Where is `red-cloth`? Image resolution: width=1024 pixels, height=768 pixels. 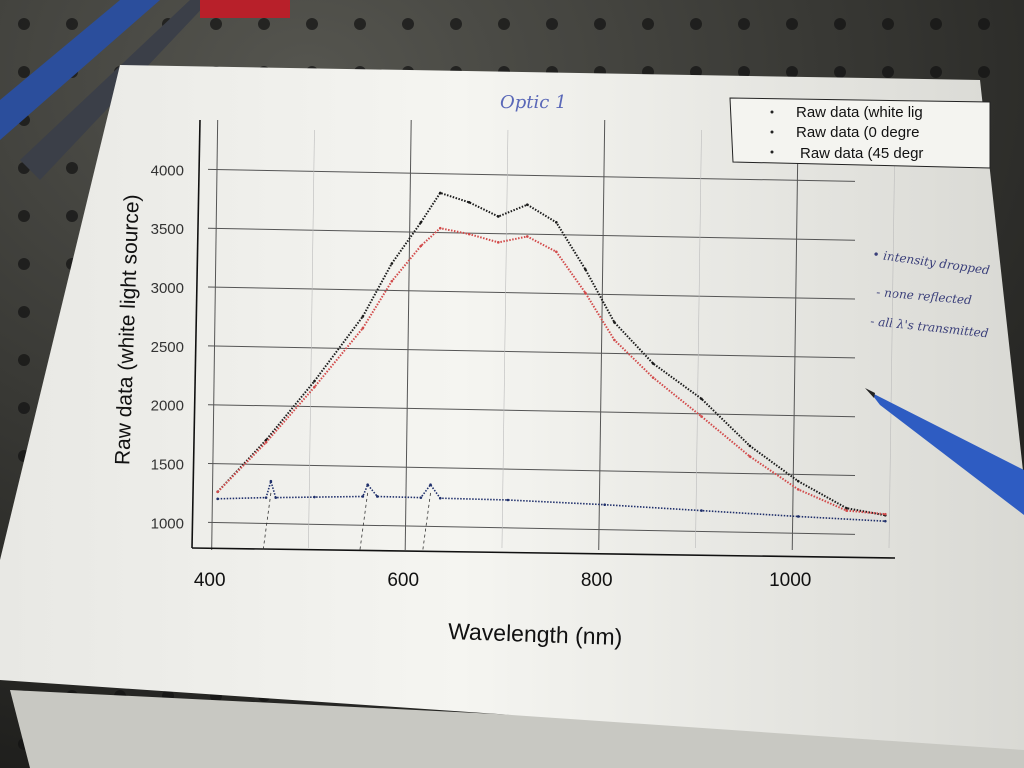 red-cloth is located at coordinates (245, 9).